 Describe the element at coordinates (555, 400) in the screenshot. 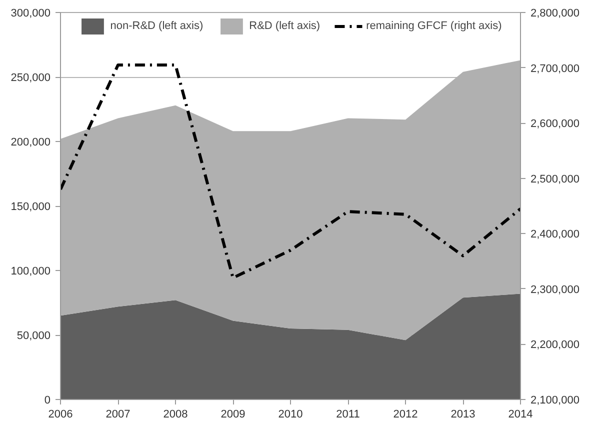

I see `y2-tick-label: 2,100,000` at that location.